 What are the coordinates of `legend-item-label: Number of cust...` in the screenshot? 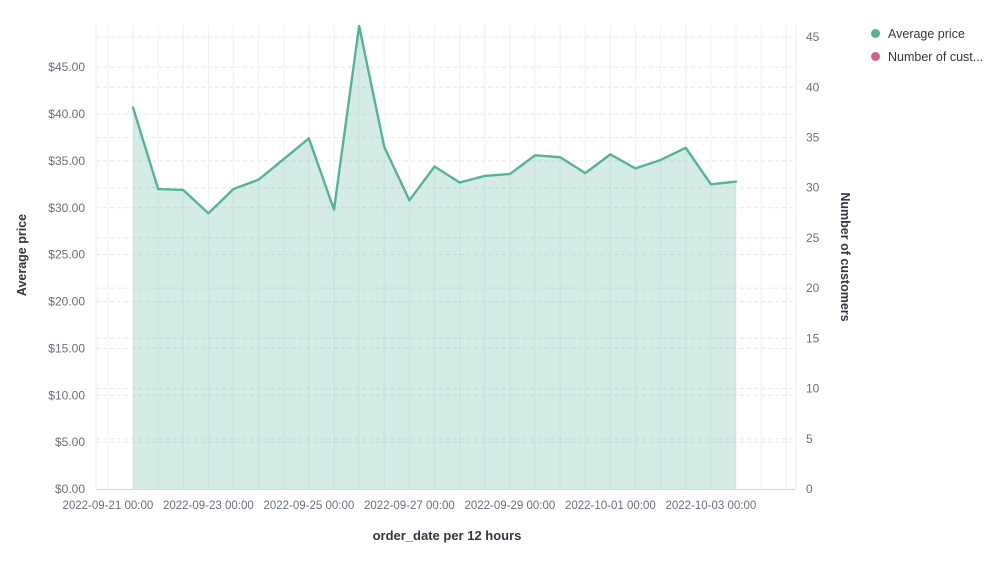 It's located at (936, 56).